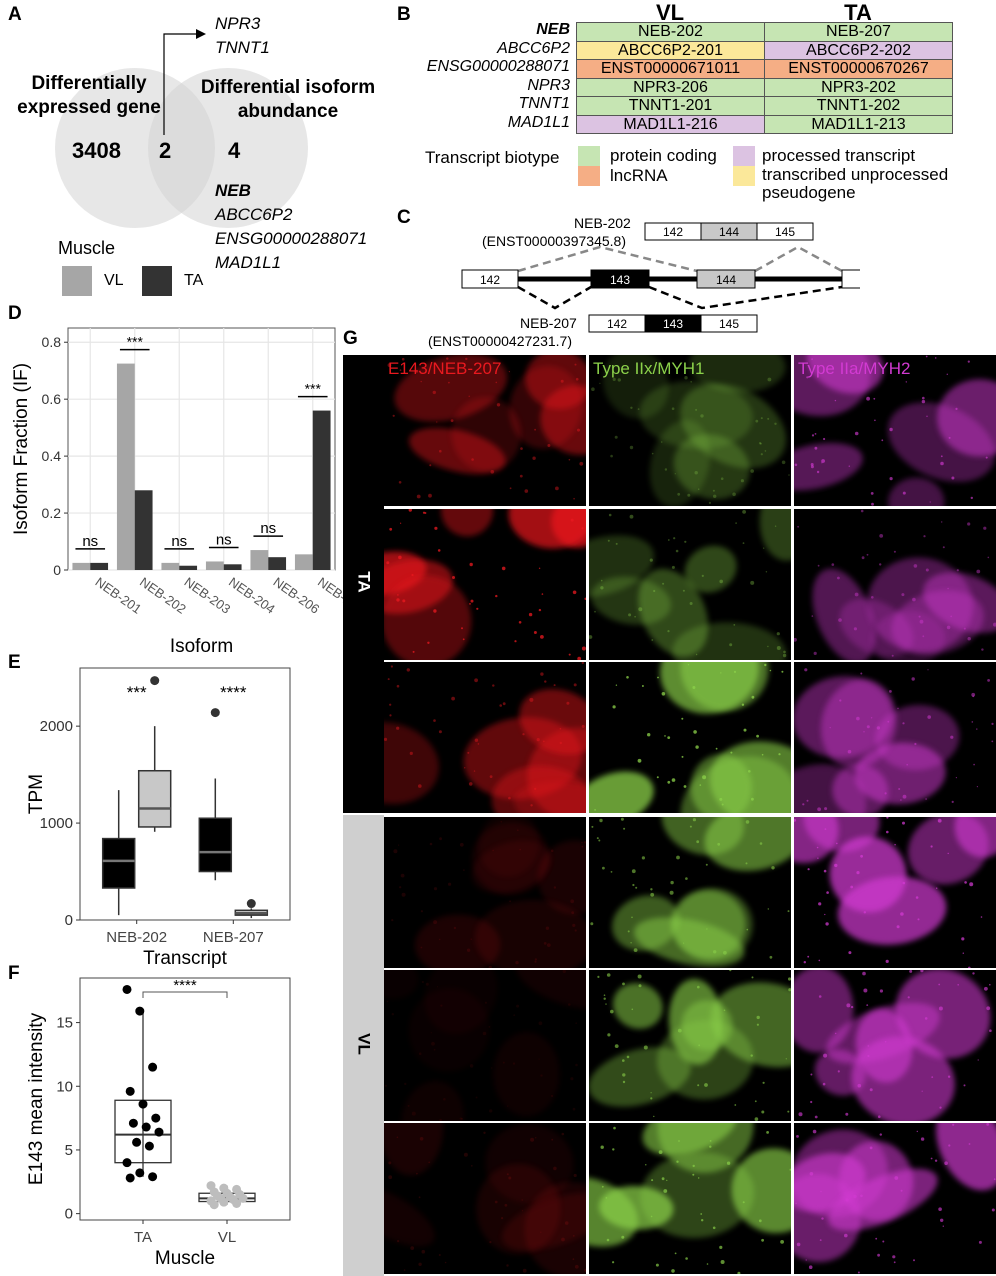  What do you see at coordinates (660, 277) in the screenshot?
I see `exon-diagram: 142 143 144 145` at bounding box center [660, 277].